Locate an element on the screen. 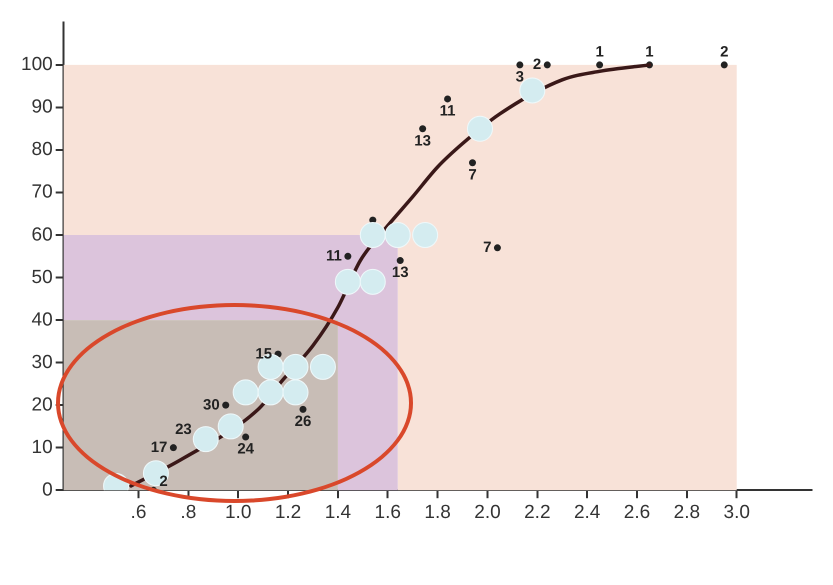 The image size is (833, 585). annotation: 30 is located at coordinates (211, 405).